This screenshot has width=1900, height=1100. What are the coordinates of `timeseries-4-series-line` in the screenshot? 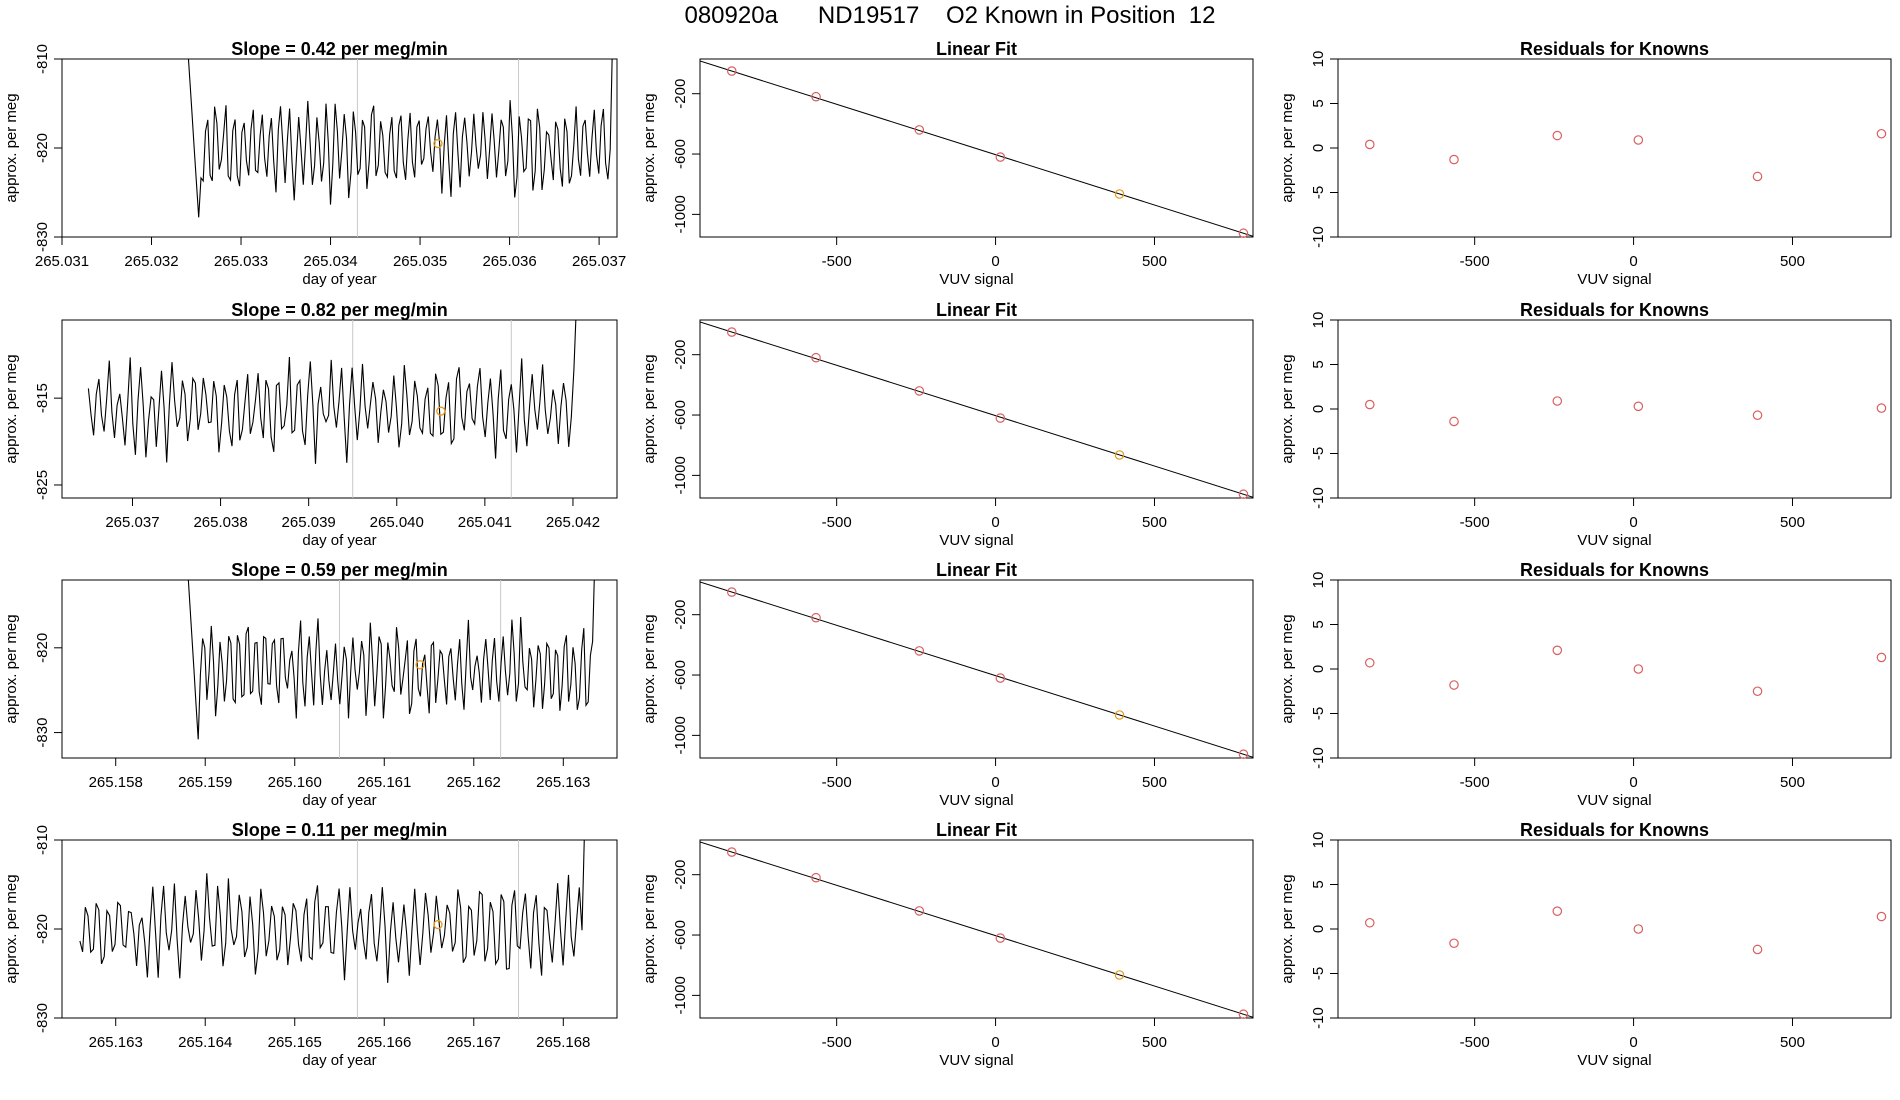 It's located at (332, 911).